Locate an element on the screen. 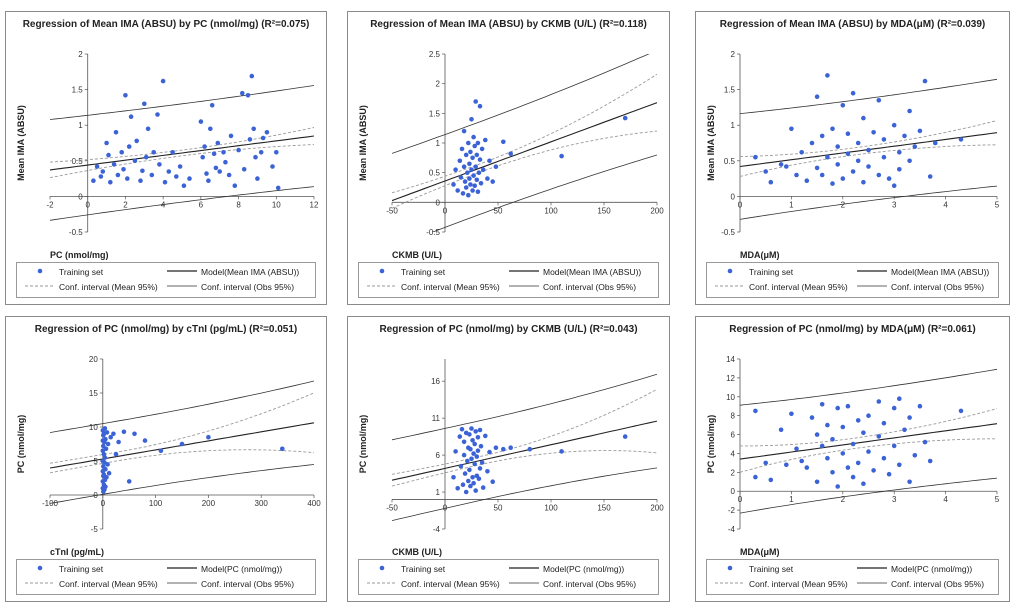 The image size is (1013, 604). y-tick-label: 16 is located at coordinates (435, 381).